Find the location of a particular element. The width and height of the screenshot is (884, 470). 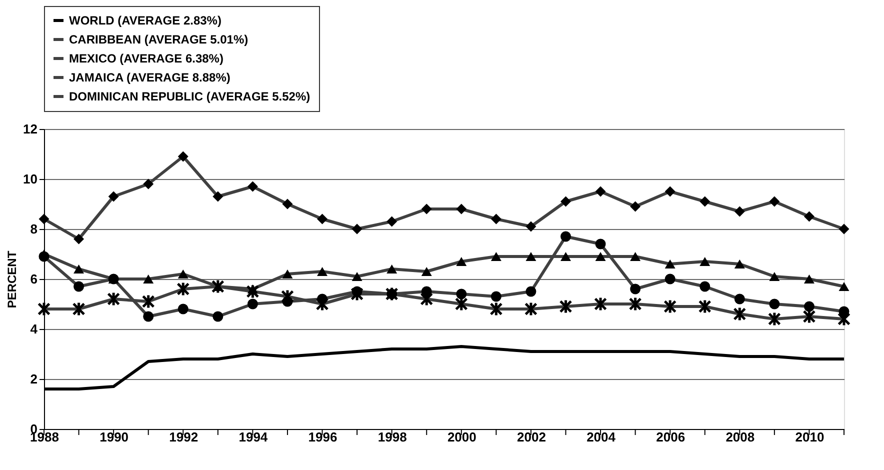

legend-label: MEXICO (AVERAGE 6.38%) is located at coordinates (146, 59).